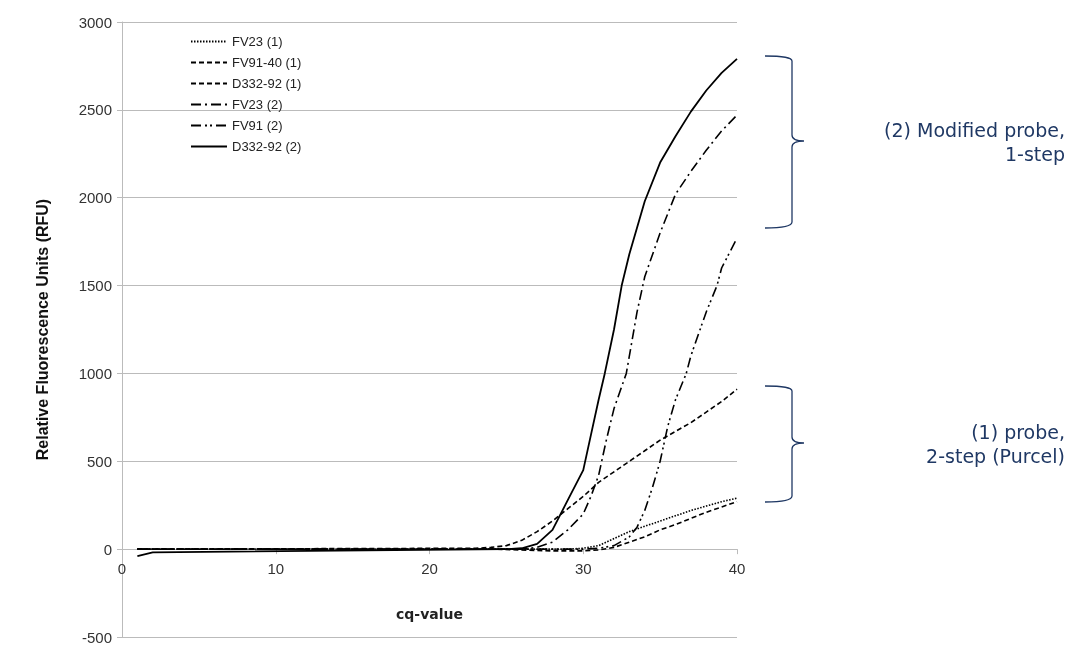 This screenshot has height=655, width=1085. I want to click on y-axis-title: Relative Fluorescence Units (RFU), so click(42, 329).